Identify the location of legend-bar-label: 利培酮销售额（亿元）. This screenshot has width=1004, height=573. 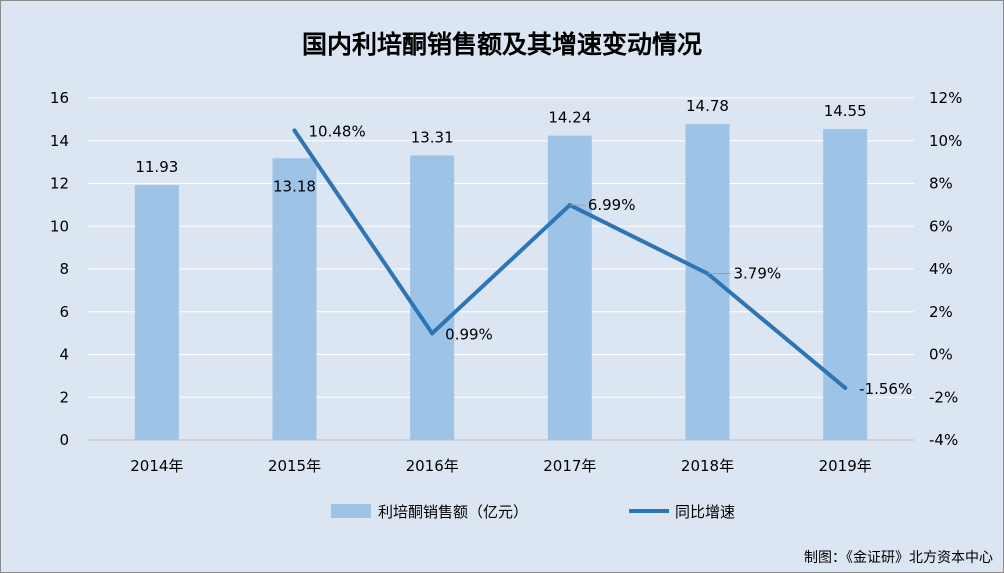
(453, 512).